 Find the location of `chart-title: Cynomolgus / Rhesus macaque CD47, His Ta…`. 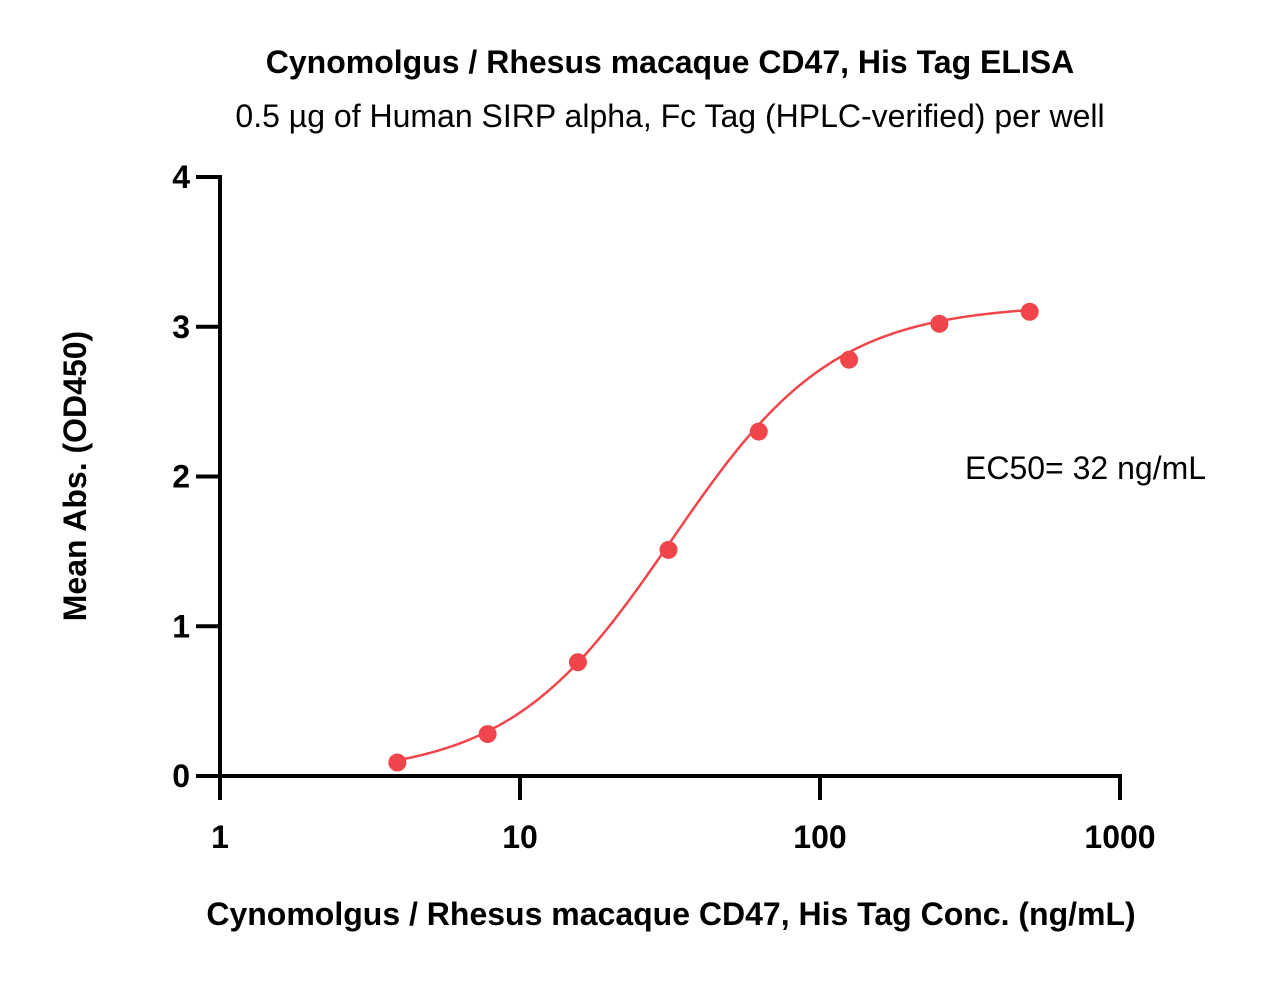

chart-title: Cynomolgus / Rhesus macaque CD47, His Ta… is located at coordinates (670, 62).